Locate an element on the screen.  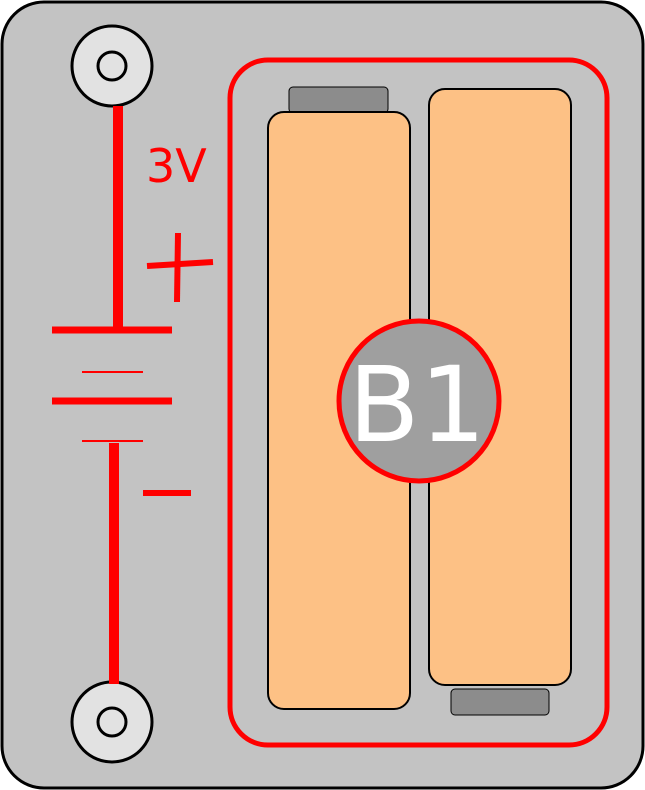
bottom-terminal-icon is located at coordinates (112, 722).